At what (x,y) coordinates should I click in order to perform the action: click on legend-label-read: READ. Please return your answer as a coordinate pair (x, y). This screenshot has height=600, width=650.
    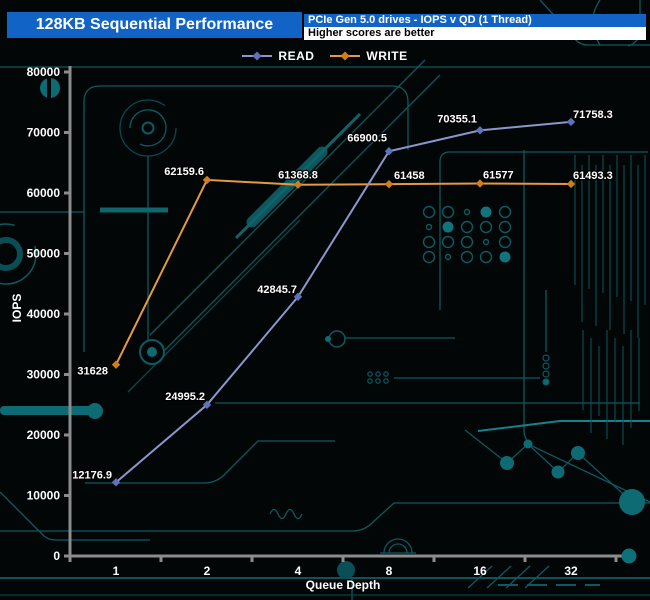
    Looking at the image, I should click on (296, 56).